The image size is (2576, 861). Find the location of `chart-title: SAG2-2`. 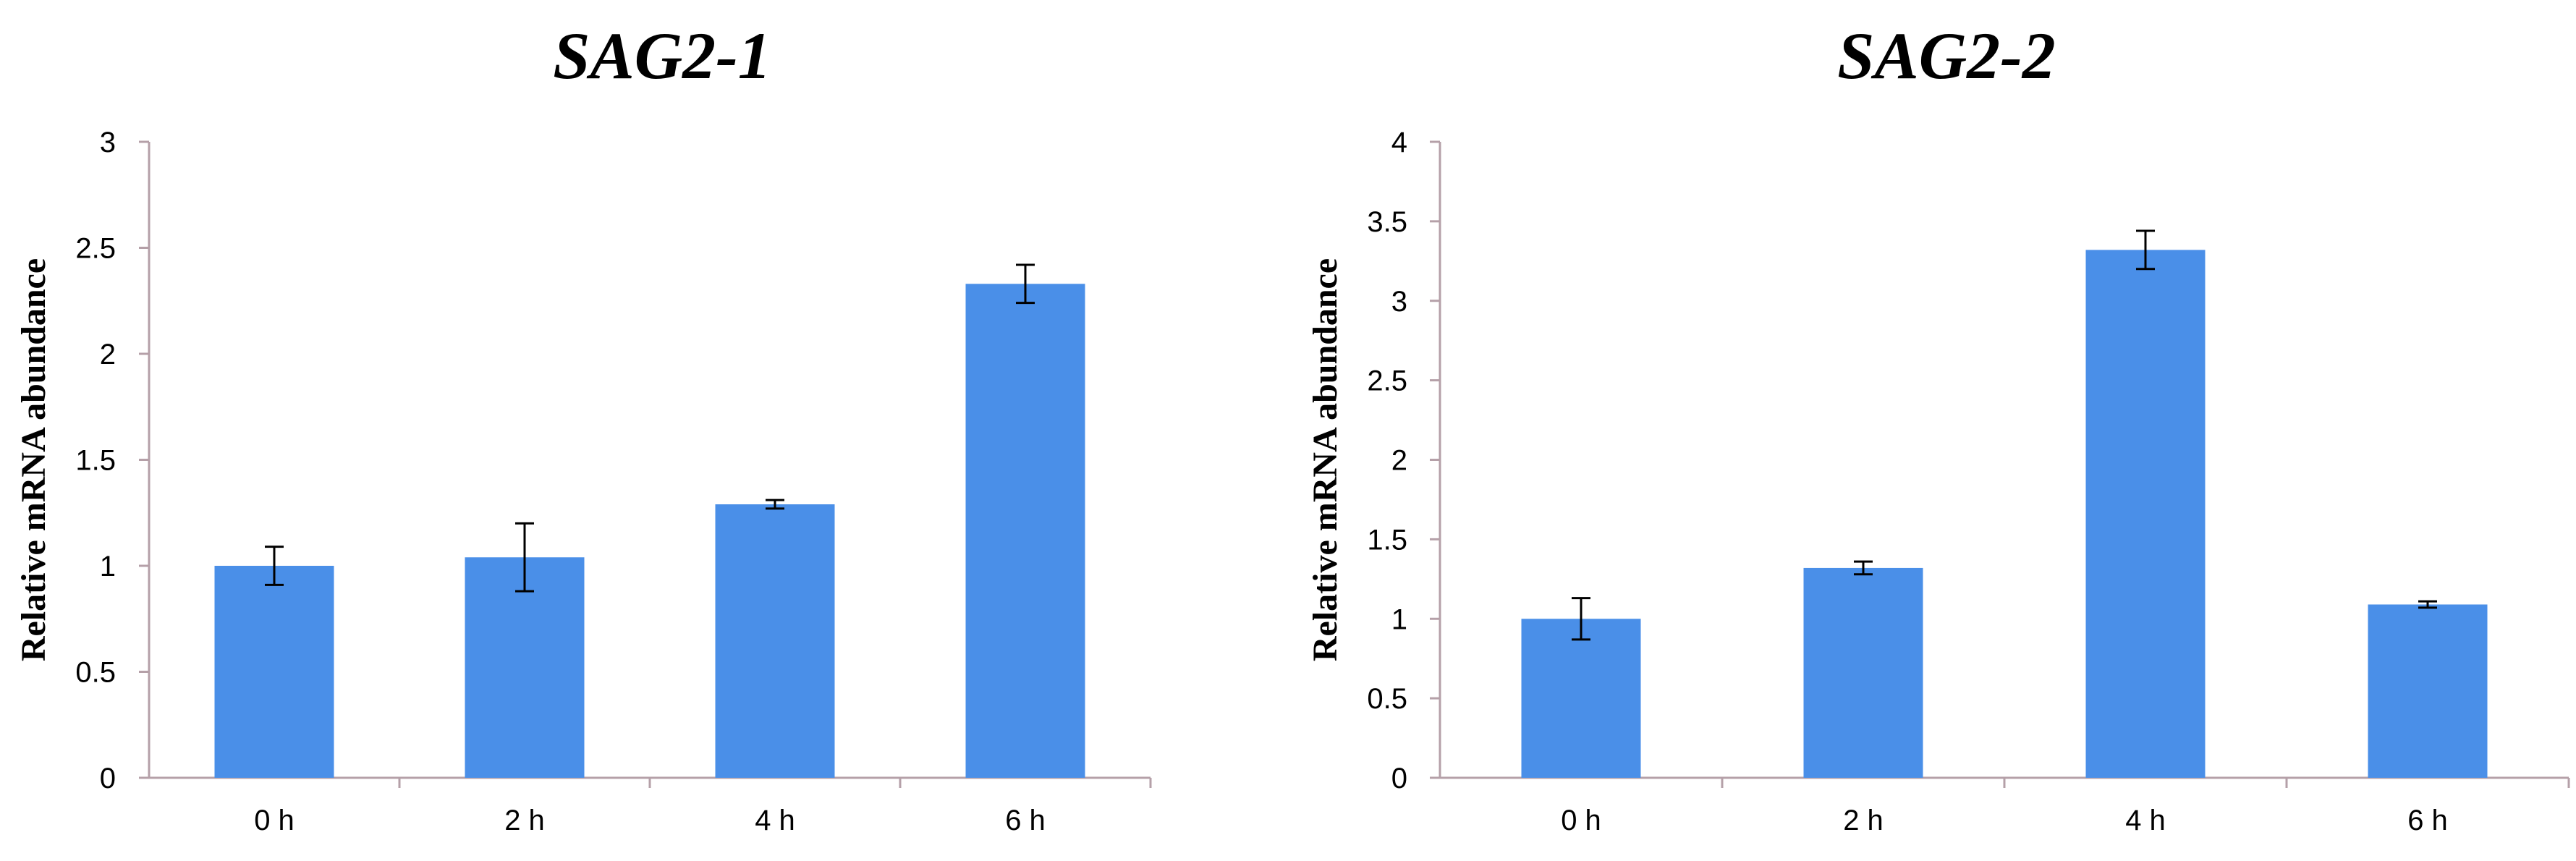

chart-title: SAG2-2 is located at coordinates (1946, 56).